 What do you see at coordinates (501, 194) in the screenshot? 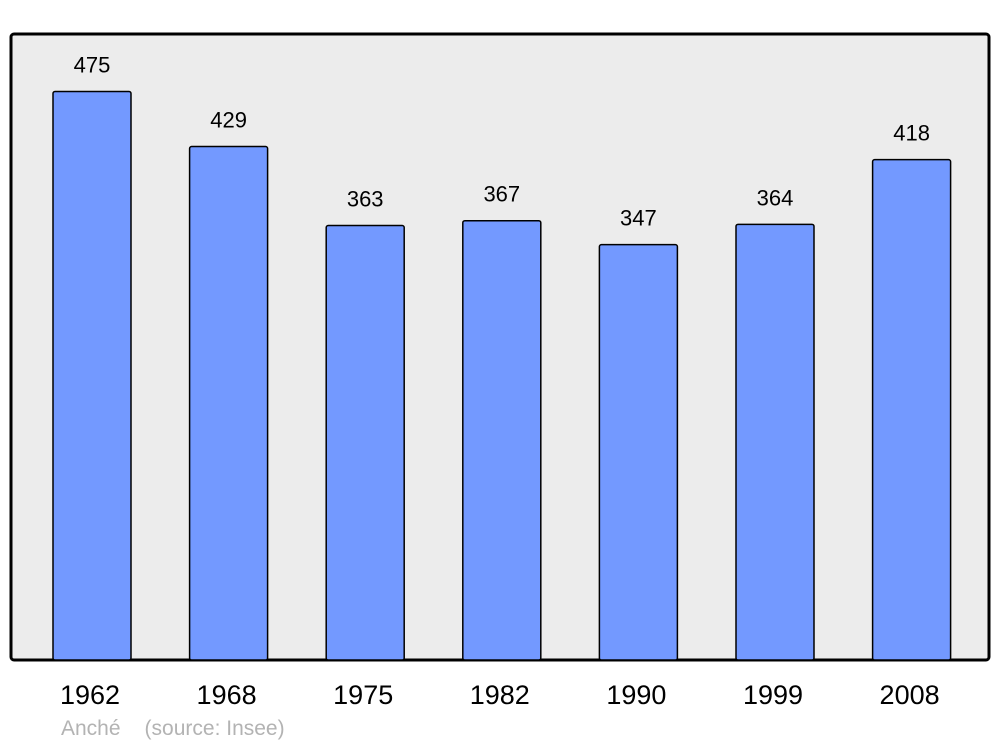
I see `data-label-1982: 367` at bounding box center [501, 194].